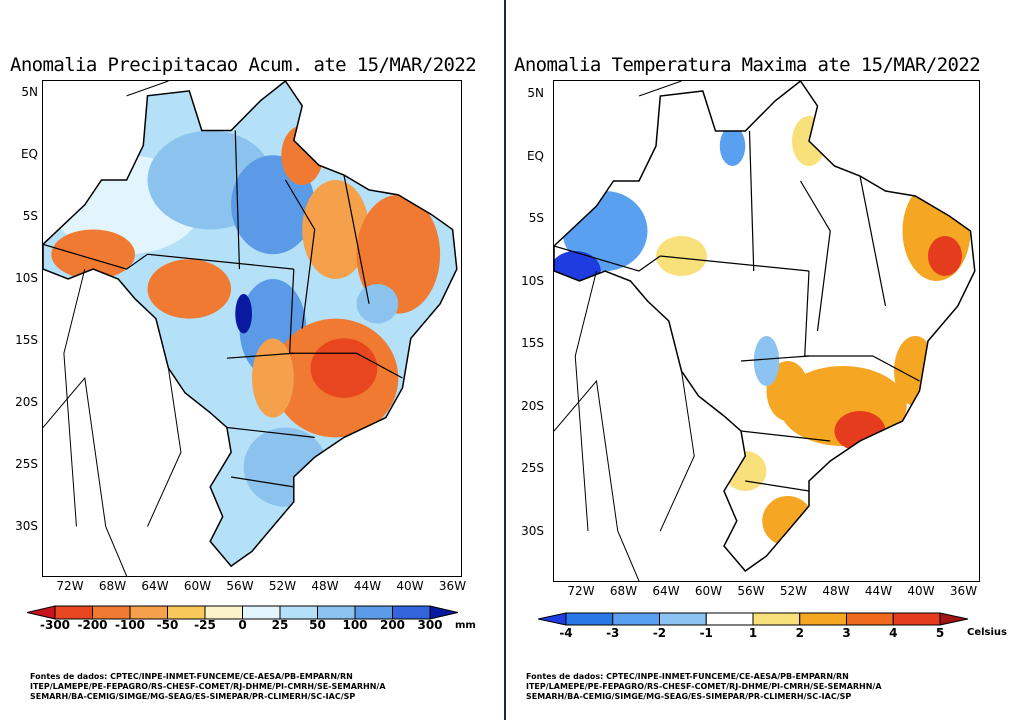 This screenshot has width=1024, height=720. I want to click on colorbar-unit: Celsius, so click(987, 632).